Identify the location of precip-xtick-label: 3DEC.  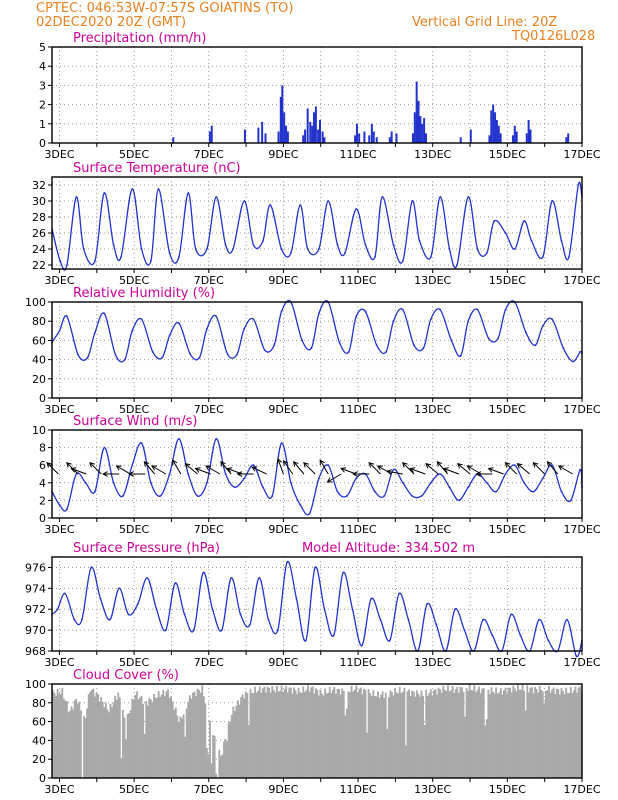
(59, 154).